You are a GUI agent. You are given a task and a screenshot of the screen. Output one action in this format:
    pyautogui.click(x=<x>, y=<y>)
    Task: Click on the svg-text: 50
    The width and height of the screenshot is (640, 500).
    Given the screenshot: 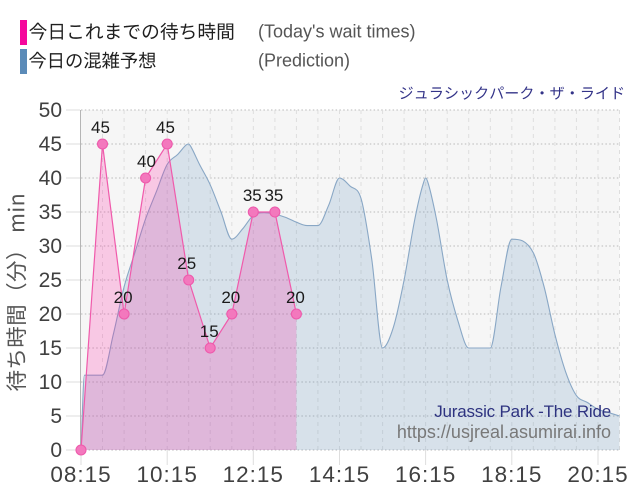 What is the action you would take?
    pyautogui.click(x=50, y=110)
    